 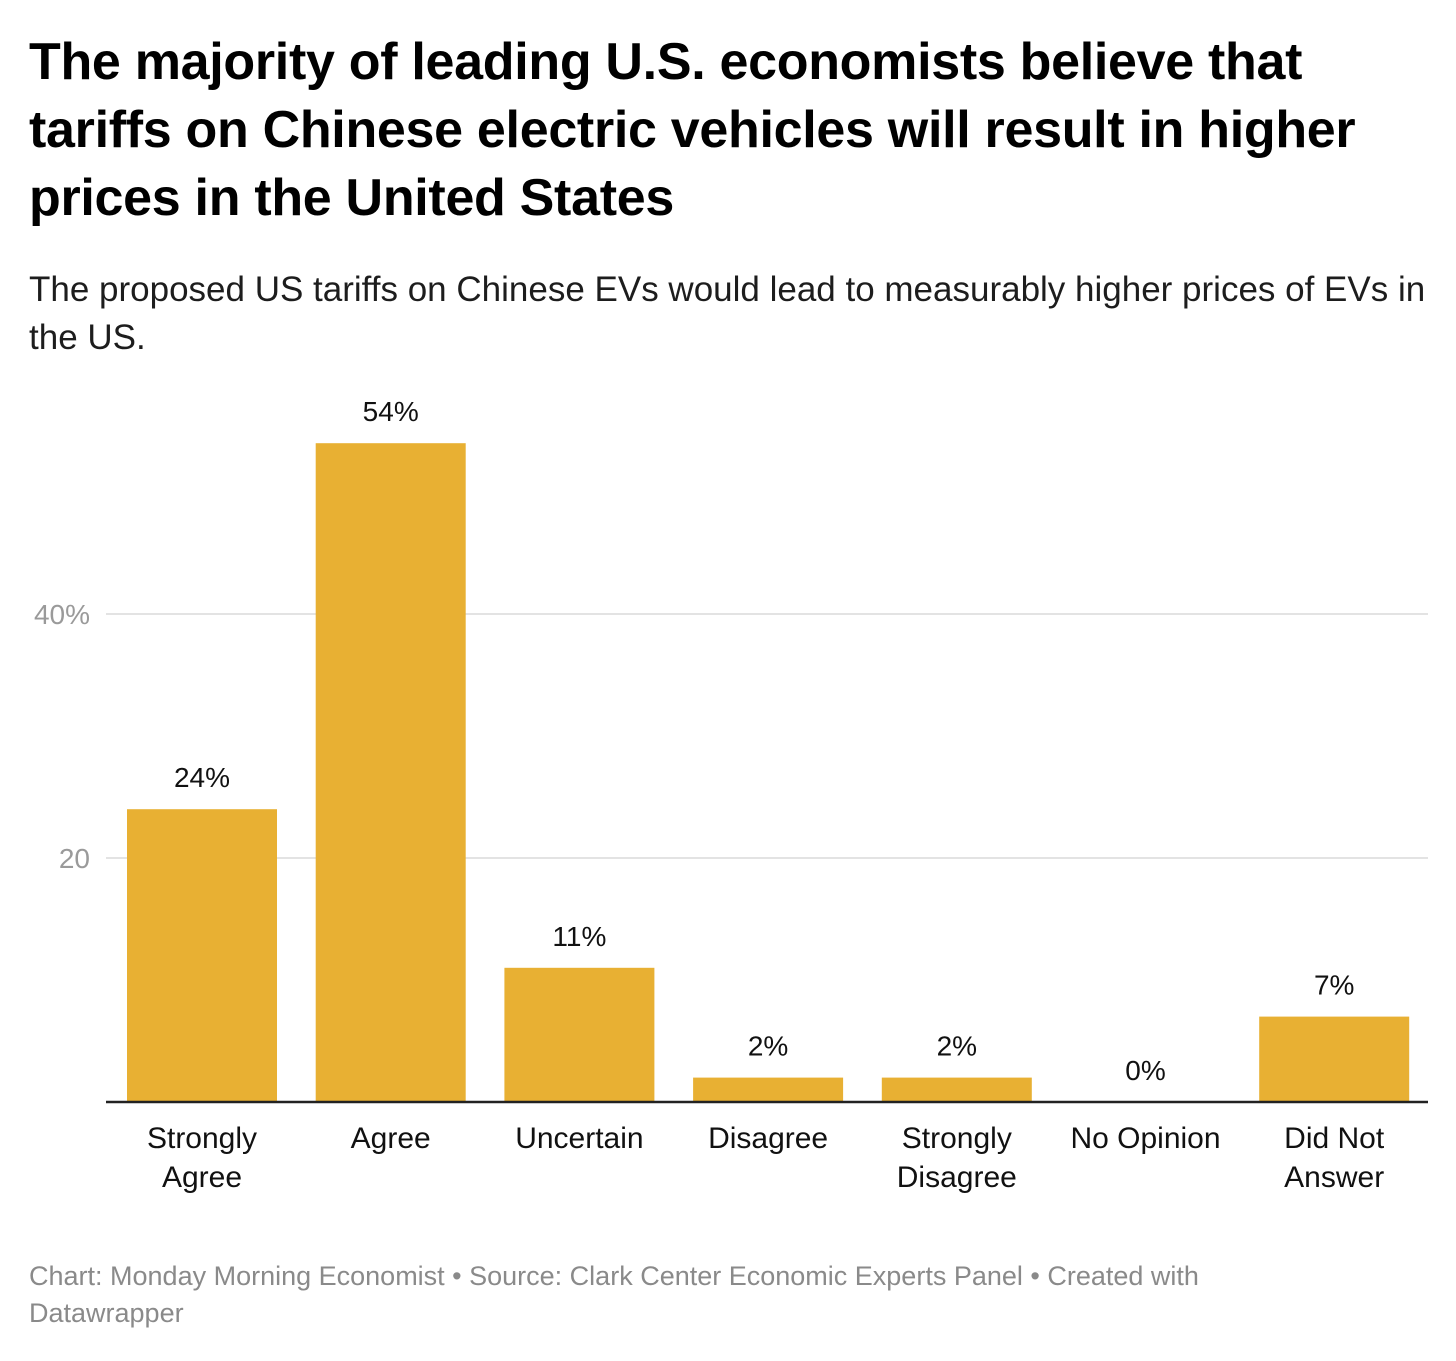 What do you see at coordinates (1334, 985) in the screenshot?
I see `bar-value-label: 7%` at bounding box center [1334, 985].